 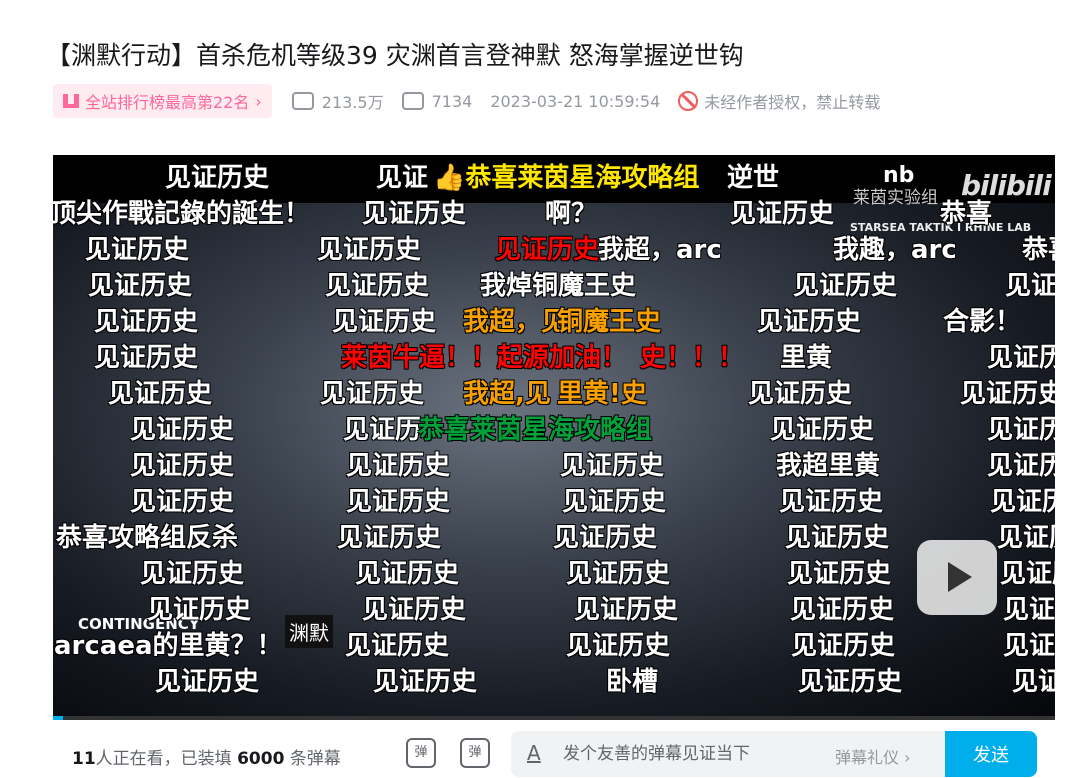 I want to click on rank-text: 全站排行榜最高第22名, so click(x=167, y=102).